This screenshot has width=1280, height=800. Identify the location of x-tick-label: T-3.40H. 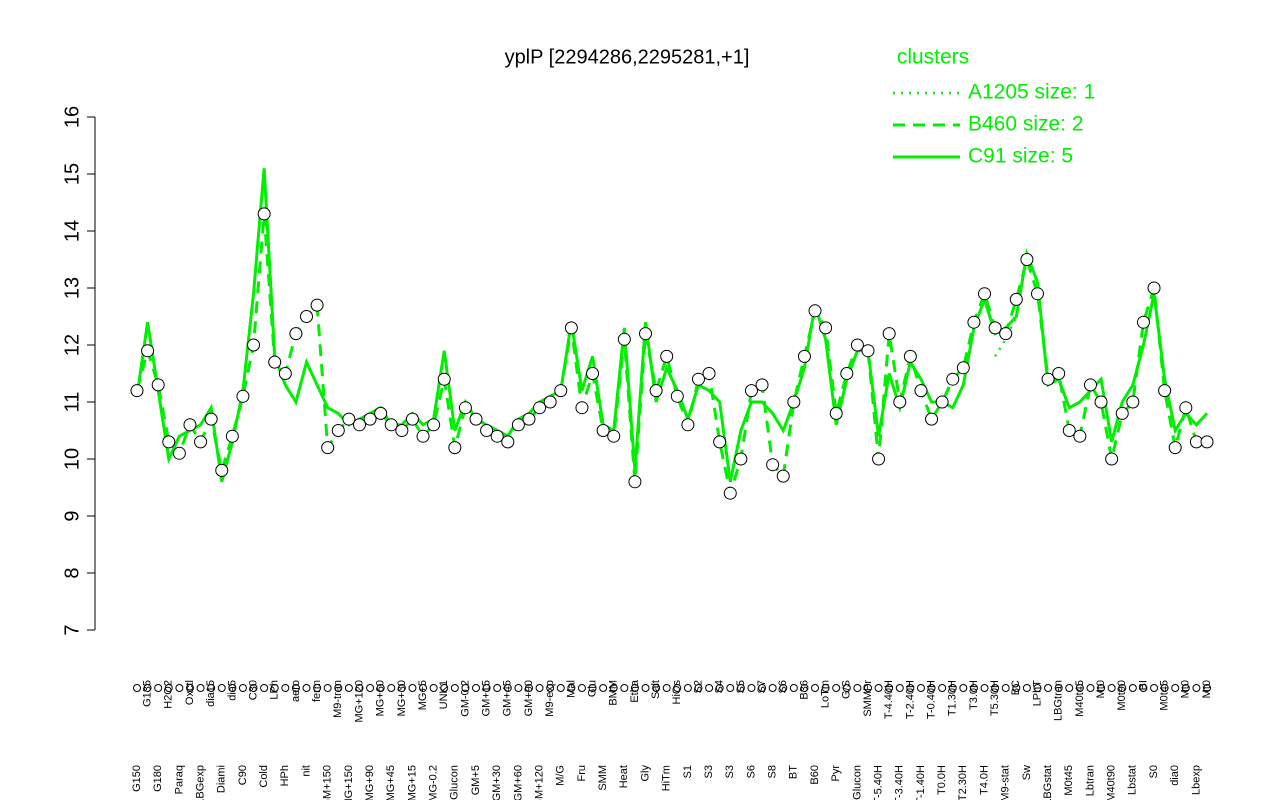
(900, 782).